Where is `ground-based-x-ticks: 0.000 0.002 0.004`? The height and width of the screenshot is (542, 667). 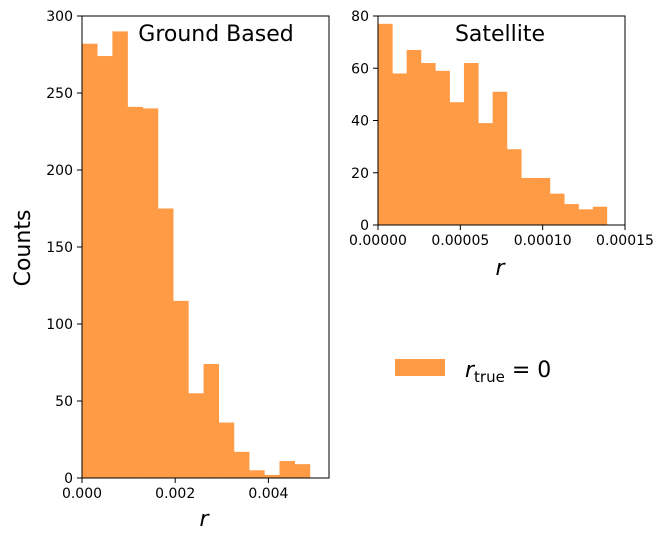 ground-based-x-ticks: 0.000 0.002 0.004 is located at coordinates (175, 490).